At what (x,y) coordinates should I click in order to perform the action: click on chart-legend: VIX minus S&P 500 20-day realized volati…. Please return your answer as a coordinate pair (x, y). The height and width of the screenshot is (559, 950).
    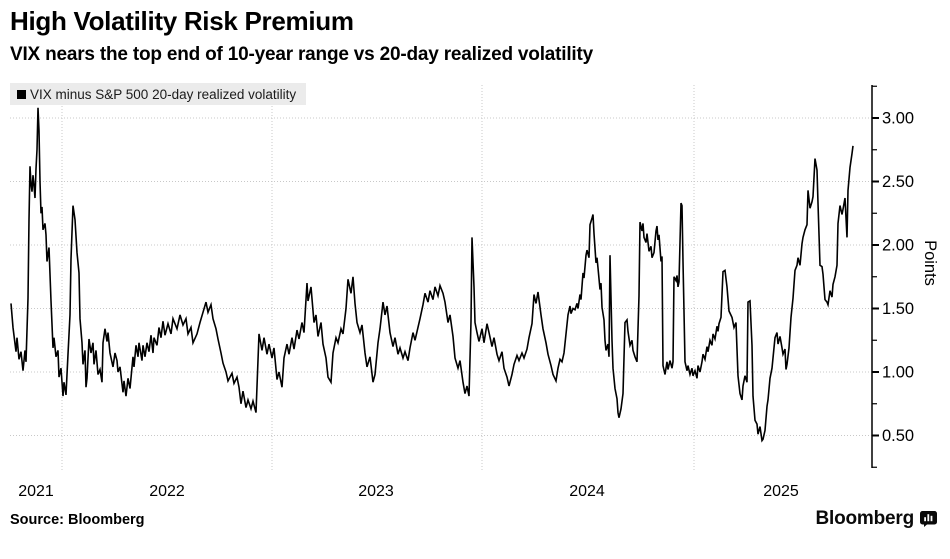
    Looking at the image, I should click on (158, 94).